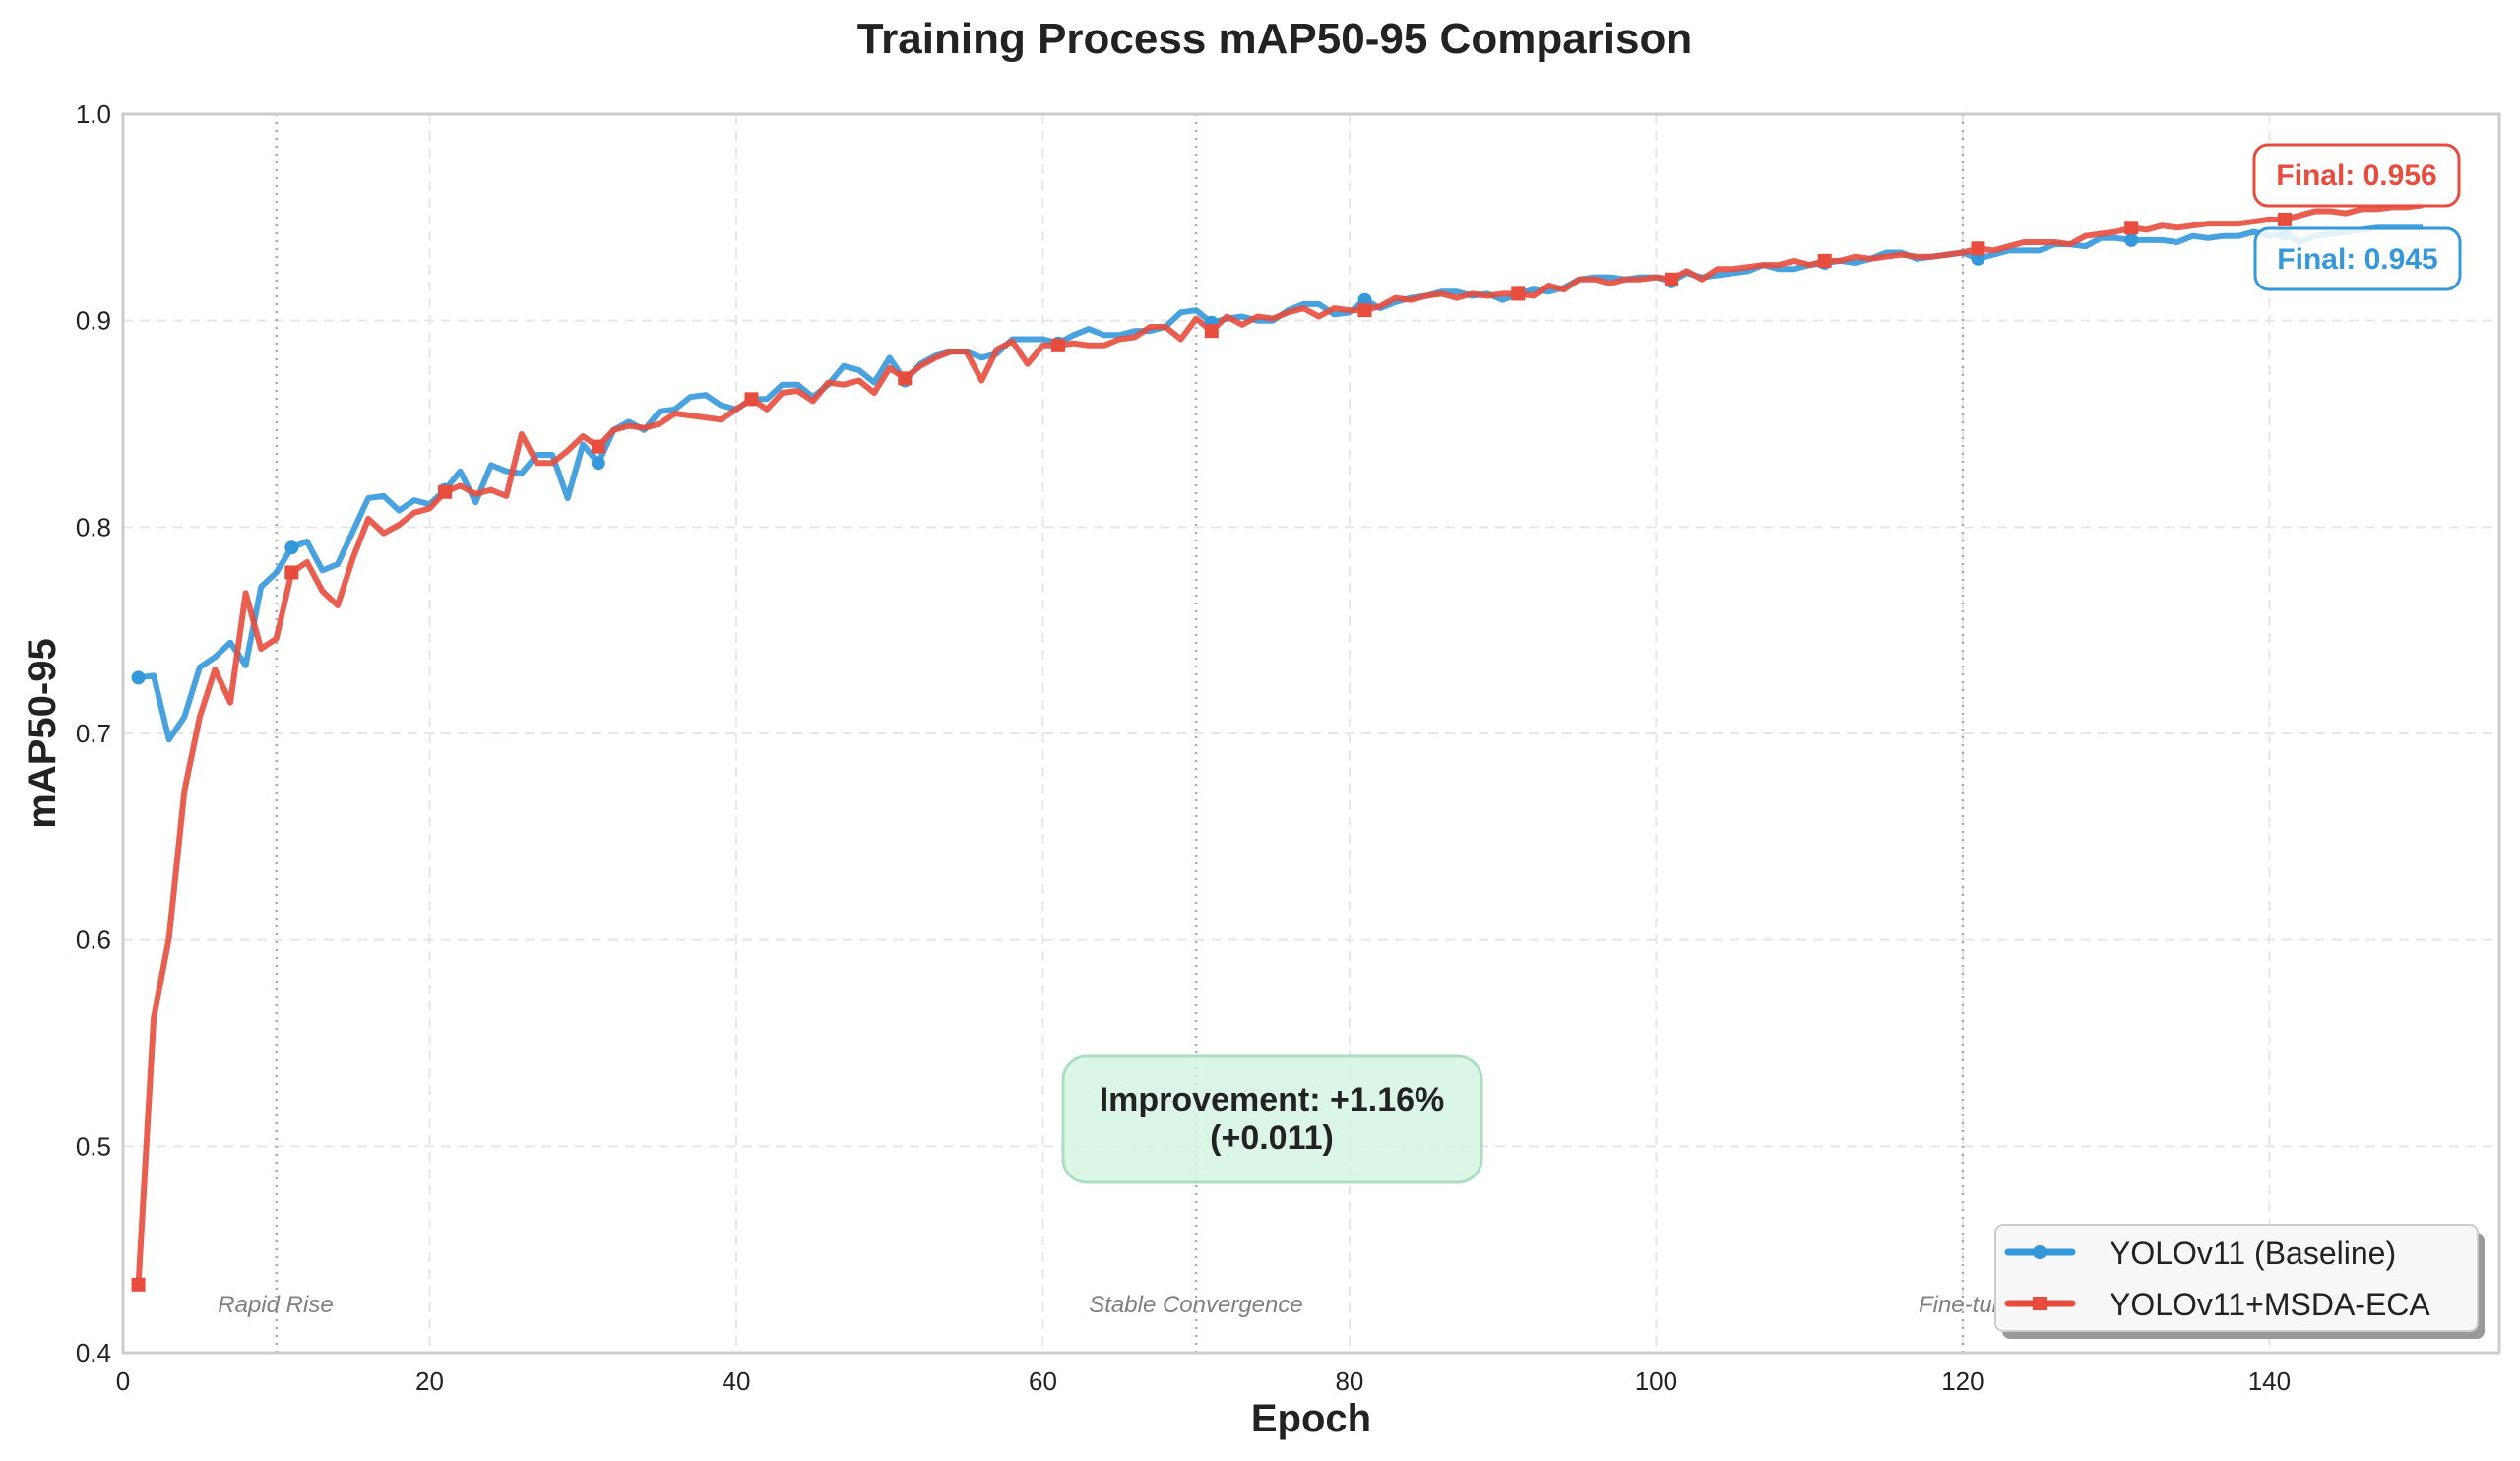  Describe the element at coordinates (1275, 39) in the screenshot. I see `chart-title: Training Process mAP50-95 Comparison` at that location.